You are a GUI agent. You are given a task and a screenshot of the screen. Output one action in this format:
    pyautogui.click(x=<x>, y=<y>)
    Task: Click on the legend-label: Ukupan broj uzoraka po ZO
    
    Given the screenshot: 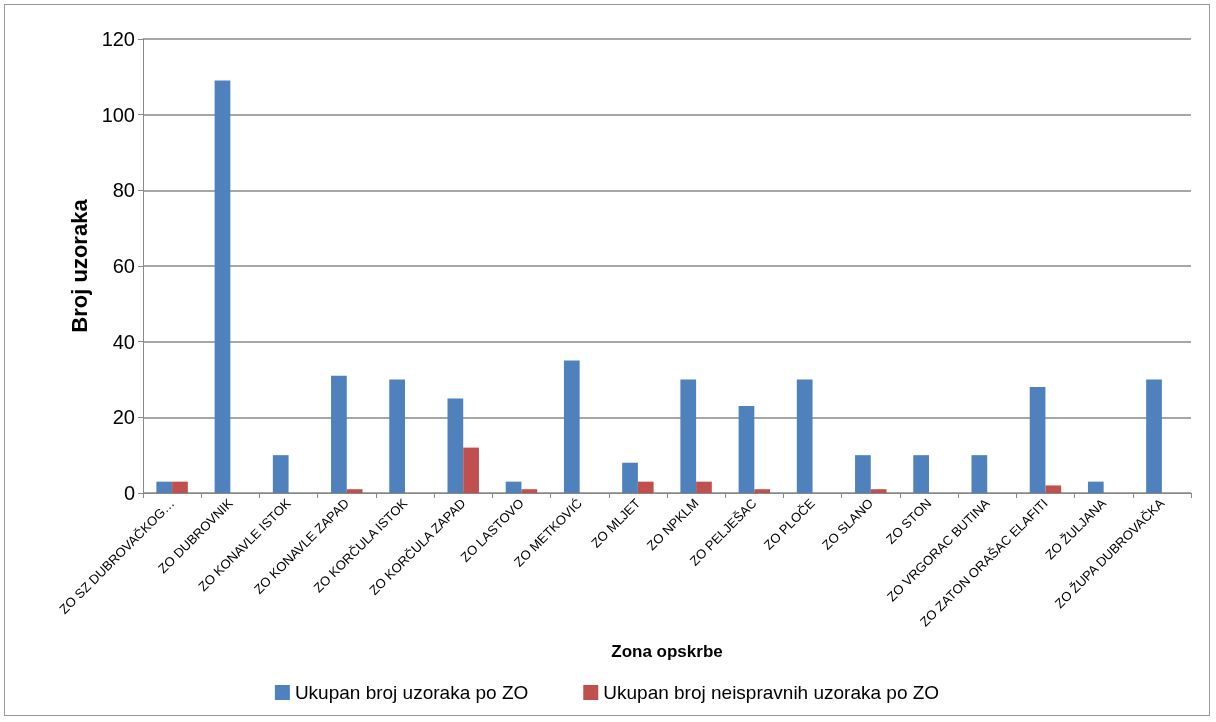 What is the action you would take?
    pyautogui.click(x=411, y=692)
    